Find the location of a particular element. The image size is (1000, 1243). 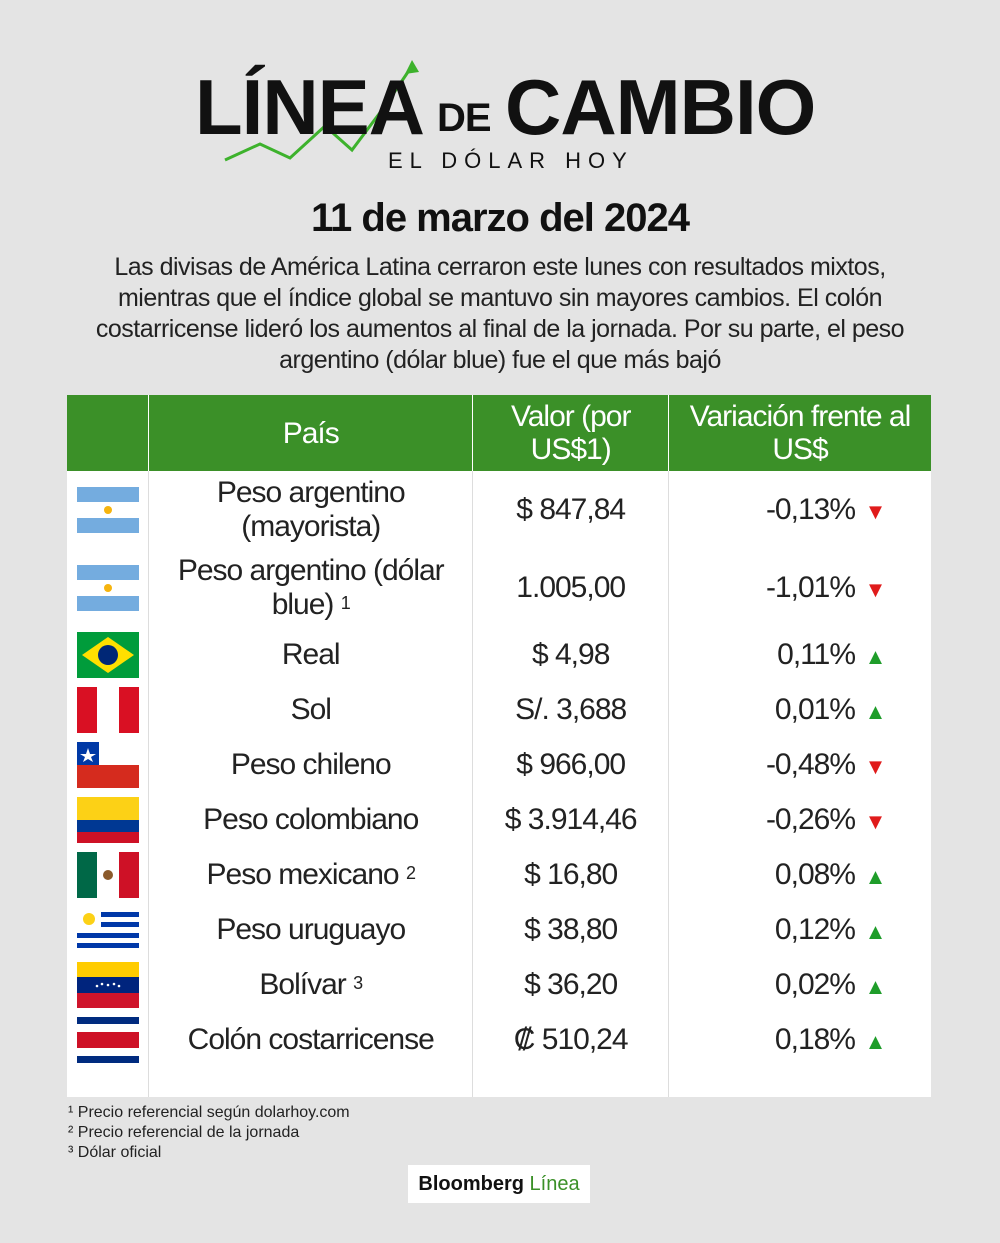

footnote-marker: 2 is located at coordinates (410, 872).